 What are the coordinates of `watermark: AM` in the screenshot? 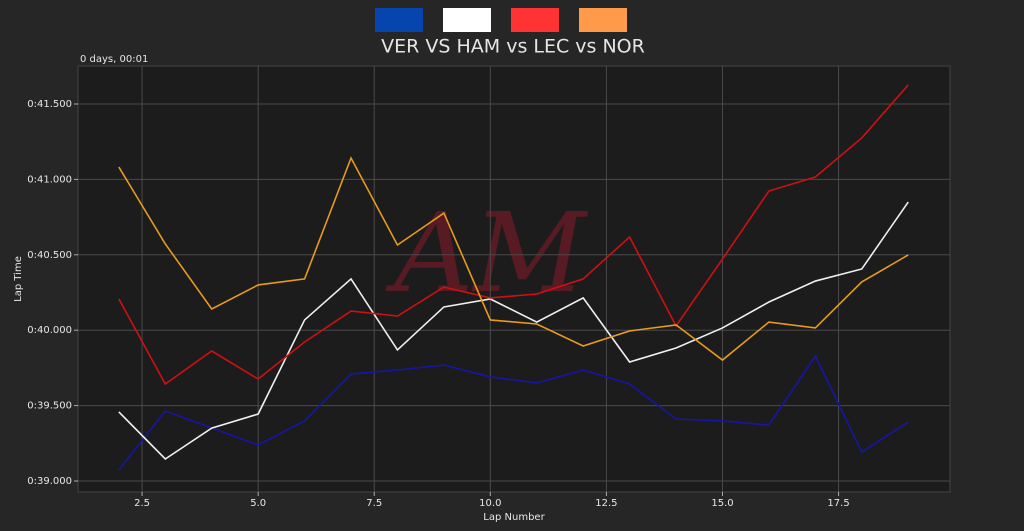 It's located at (486, 253).